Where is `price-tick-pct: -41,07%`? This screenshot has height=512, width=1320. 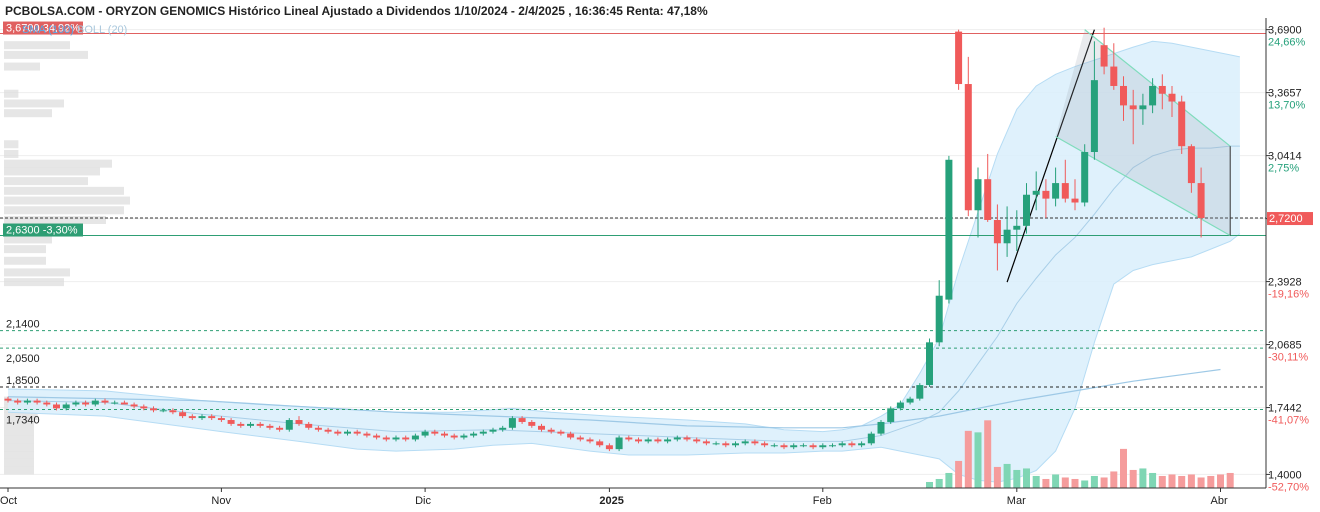
price-tick-pct: -41,07% is located at coordinates (1288, 421).